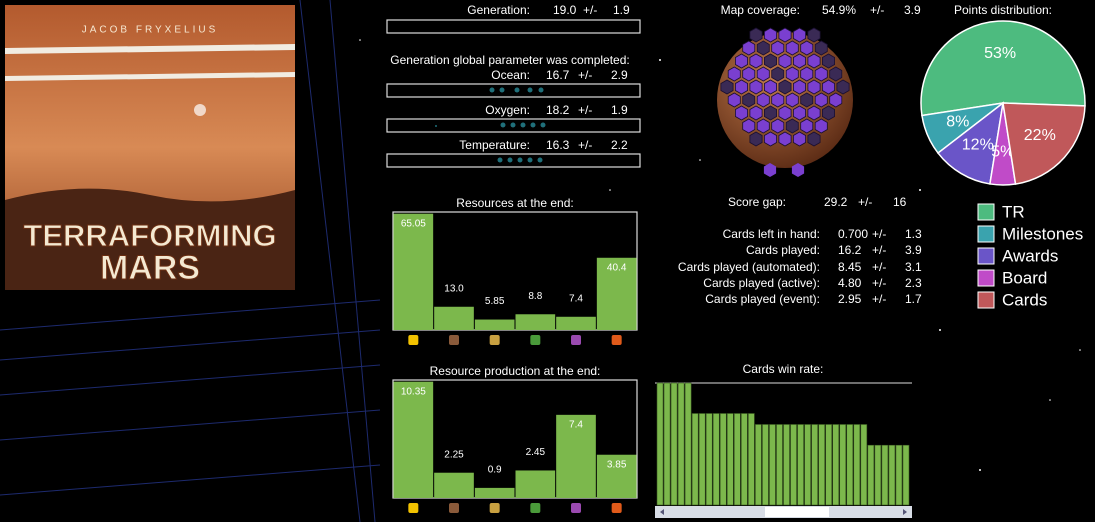 Image resolution: width=1095 pixels, height=522 pixels. Describe the element at coordinates (514, 203) in the screenshot. I see `chart-title: Resources at the end:` at that location.